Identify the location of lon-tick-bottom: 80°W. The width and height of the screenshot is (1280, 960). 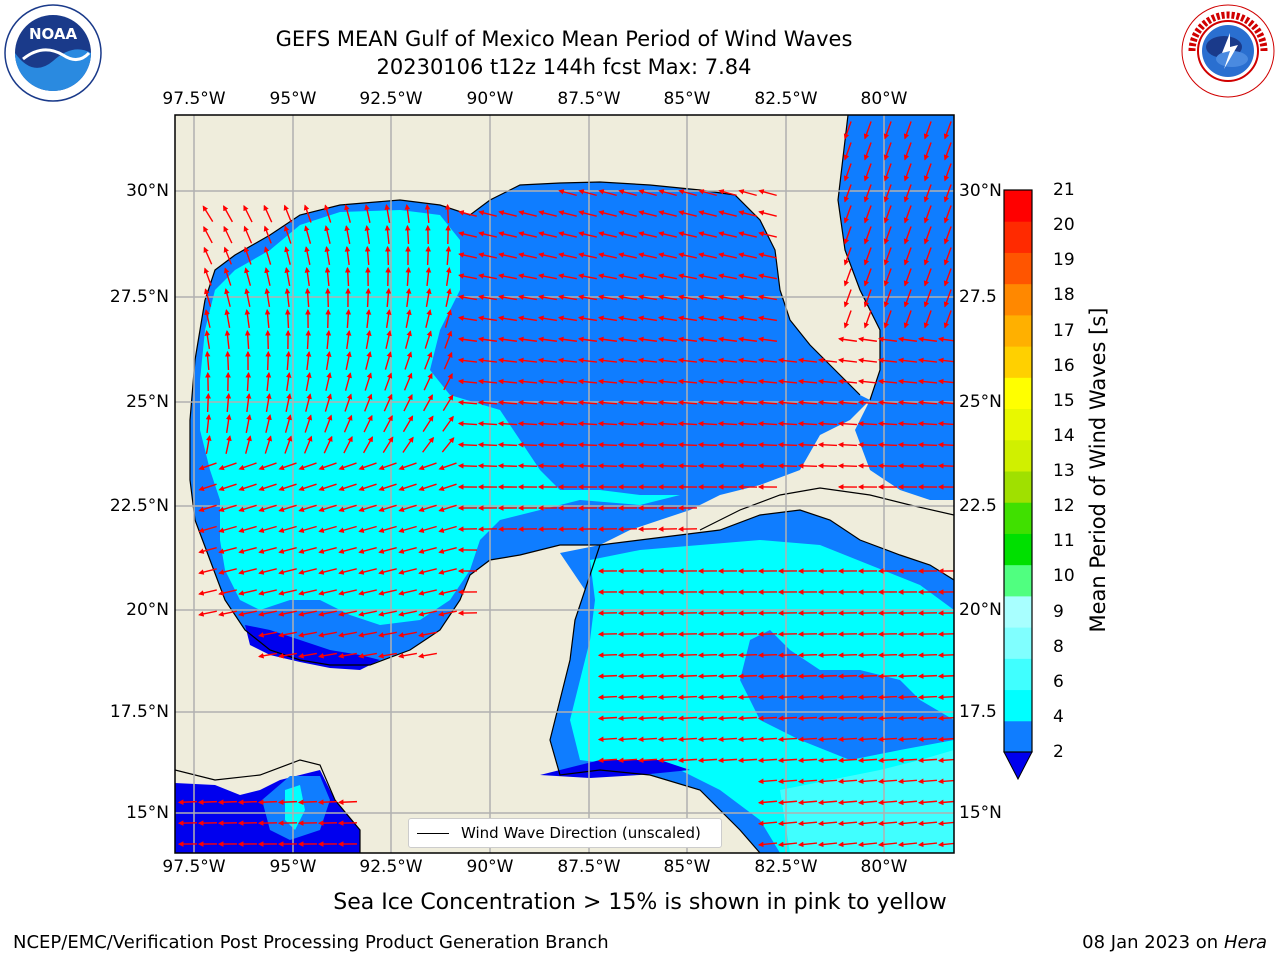
(884, 867).